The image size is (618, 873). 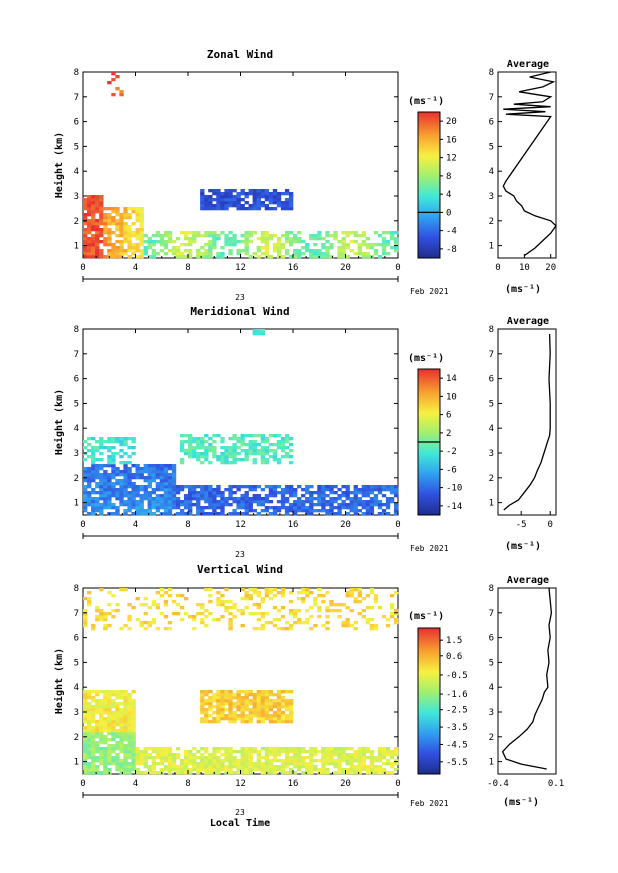 I want to click on x-tick-label: 12, so click(x=240, y=784).